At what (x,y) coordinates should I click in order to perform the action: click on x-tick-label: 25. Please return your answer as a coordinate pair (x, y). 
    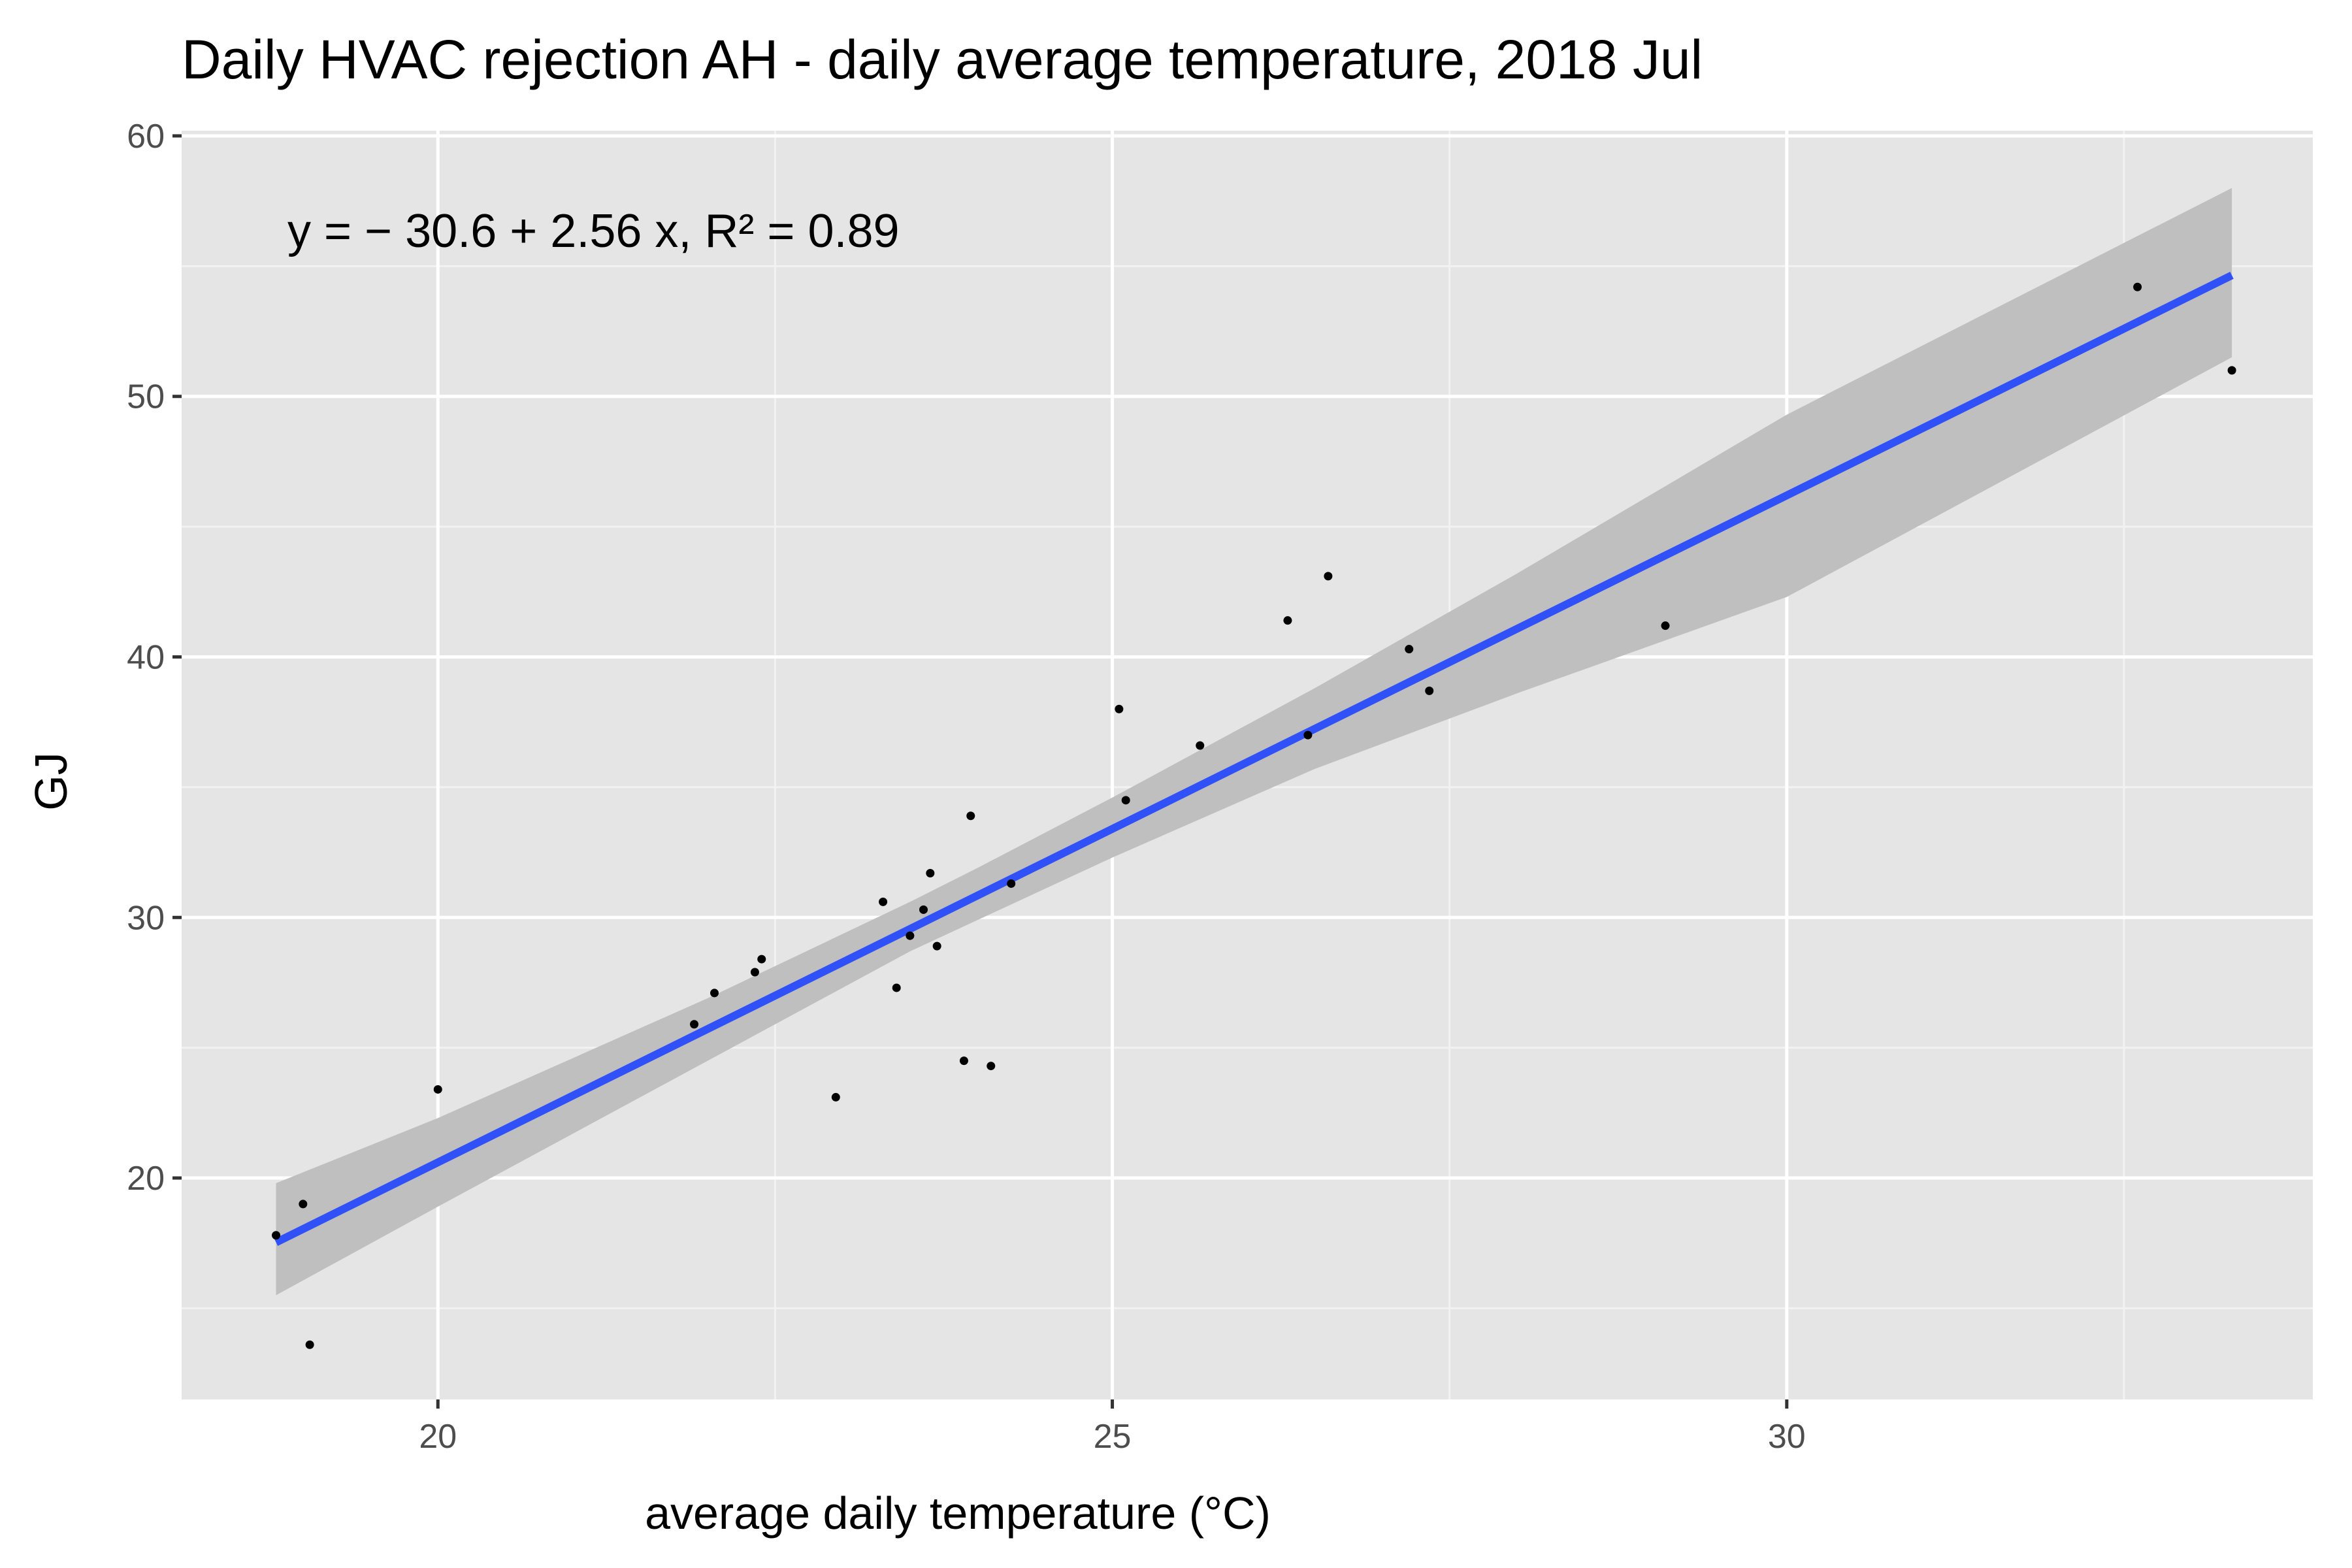
    Looking at the image, I should click on (1113, 1437).